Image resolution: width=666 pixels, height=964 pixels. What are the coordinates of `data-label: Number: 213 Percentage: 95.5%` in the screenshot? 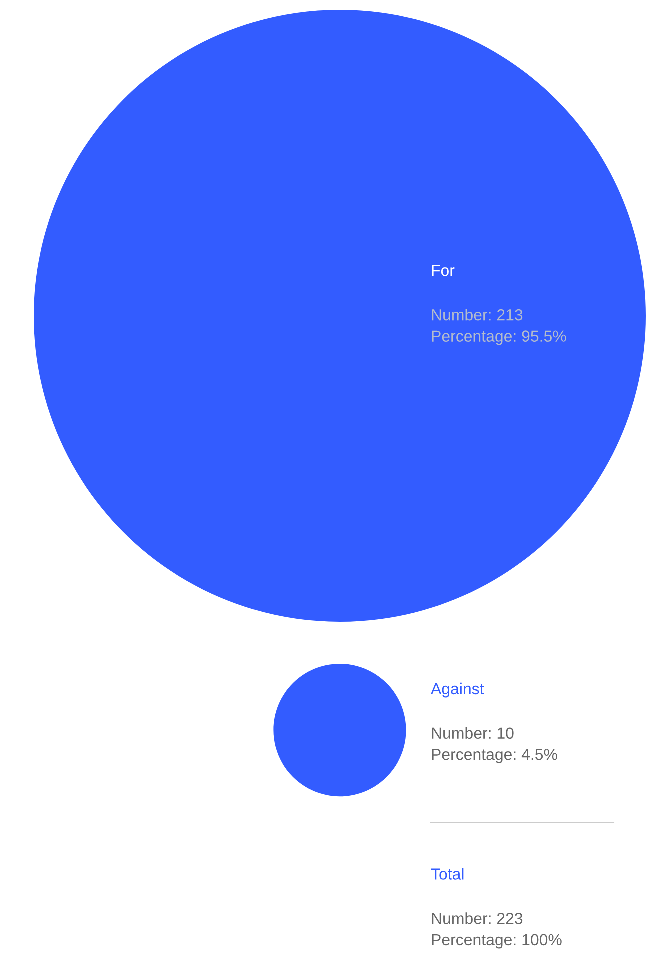 It's located at (499, 327).